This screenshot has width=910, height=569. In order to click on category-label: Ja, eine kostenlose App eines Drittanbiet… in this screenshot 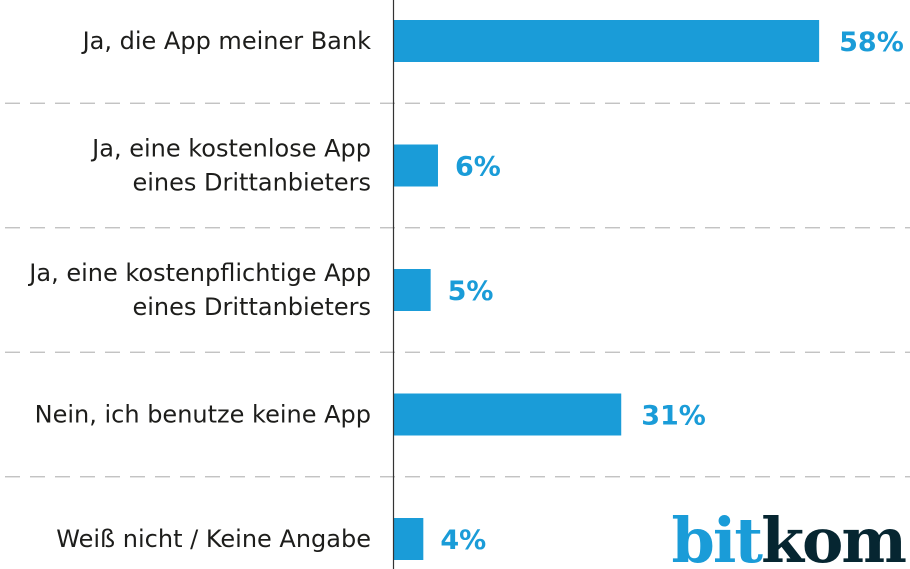, I will do `click(230, 166)`.